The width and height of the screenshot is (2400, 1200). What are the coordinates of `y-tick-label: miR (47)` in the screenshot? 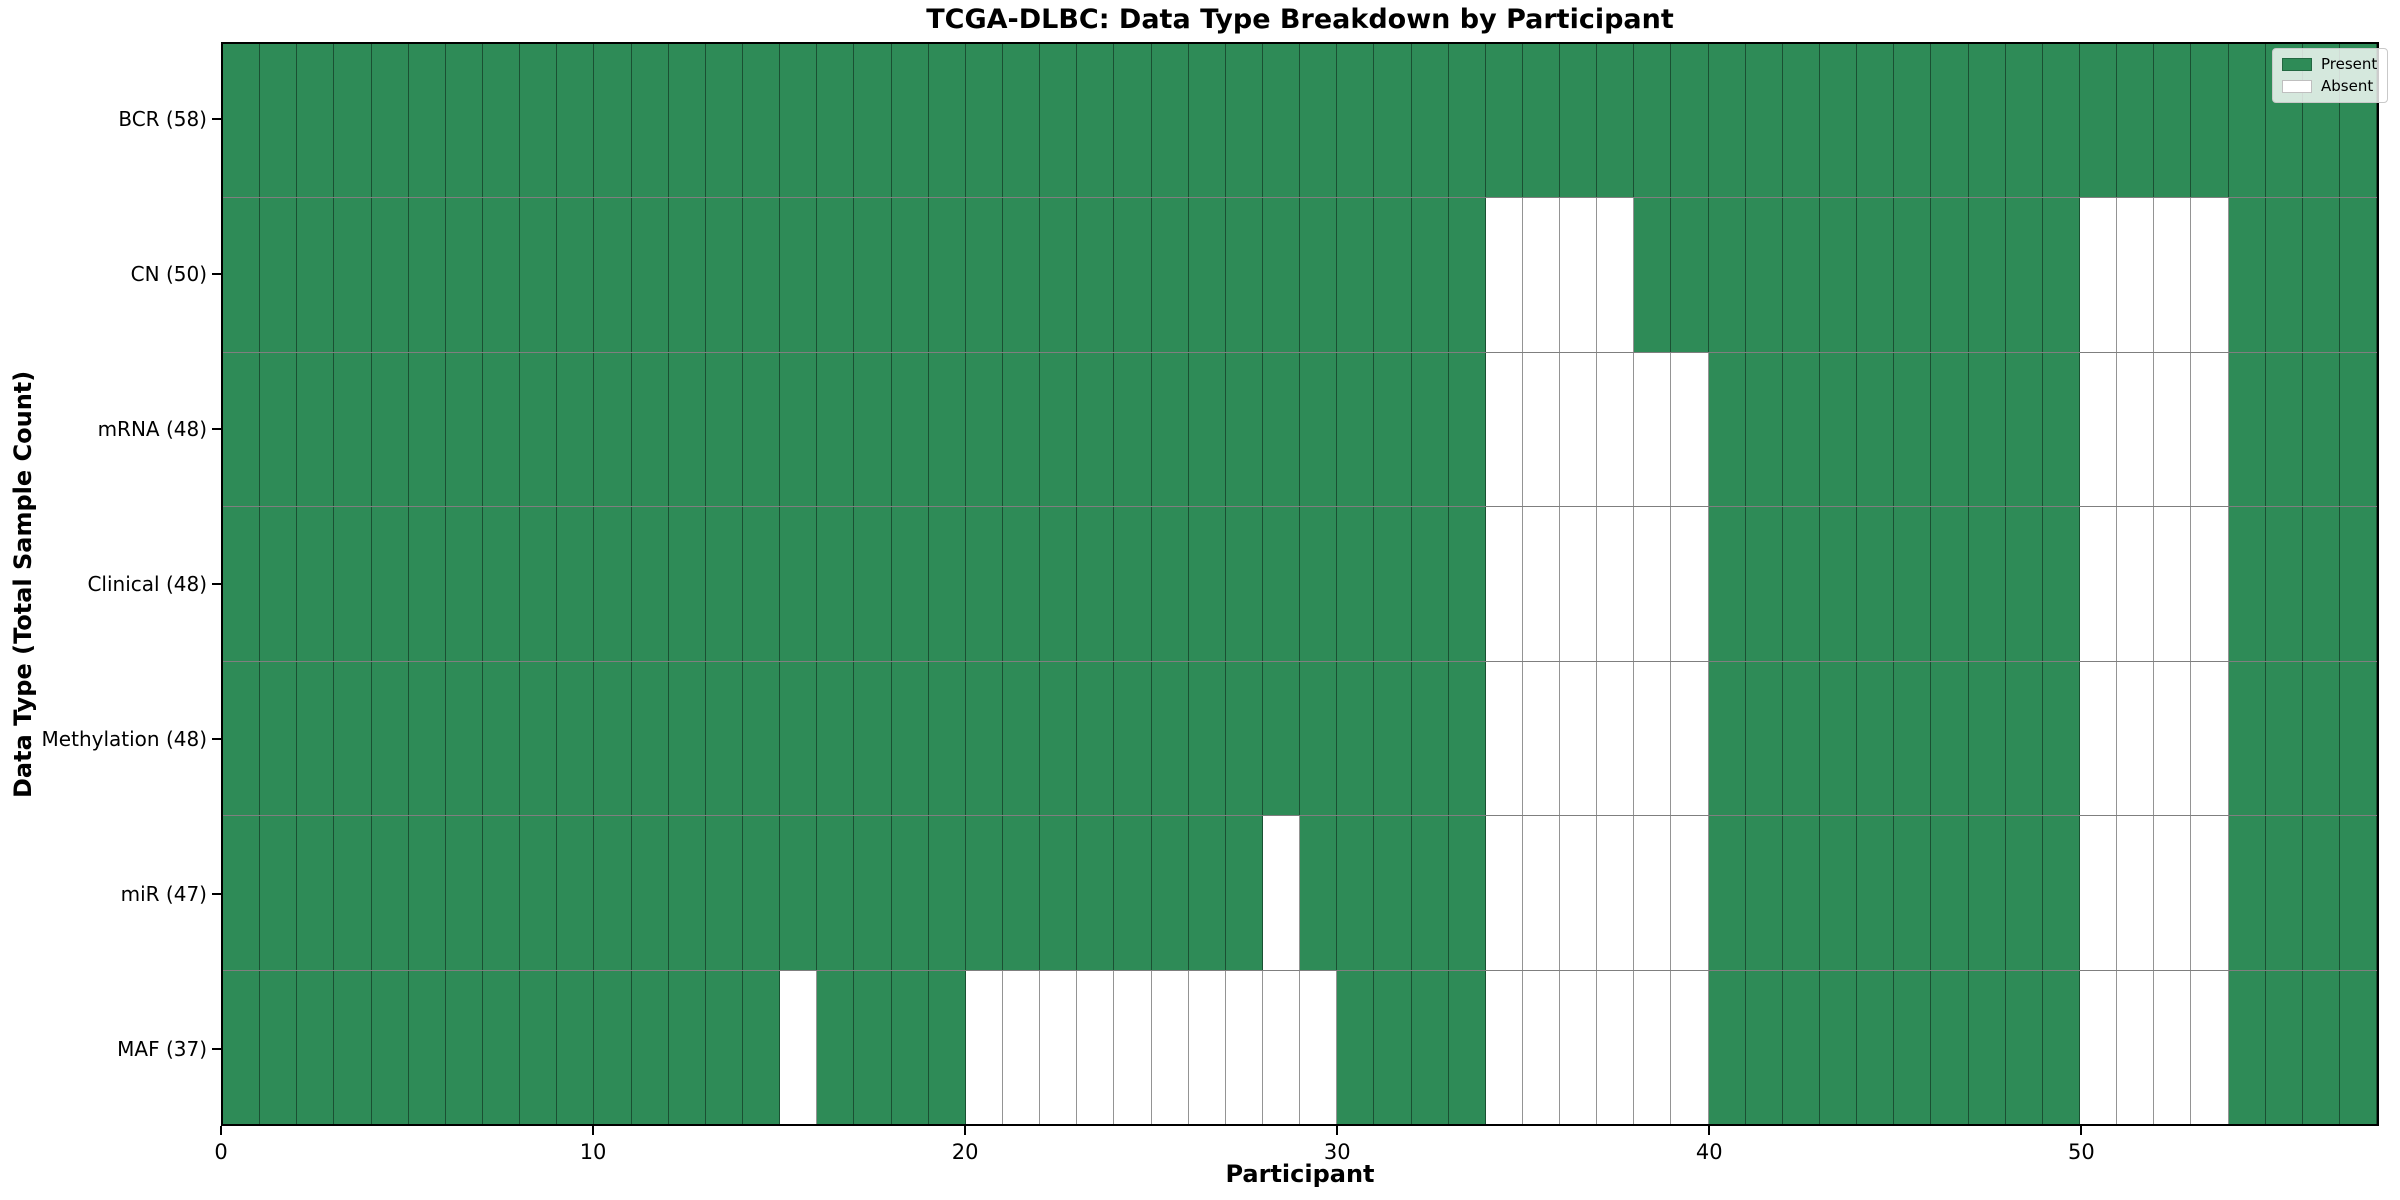 It's located at (163, 893).